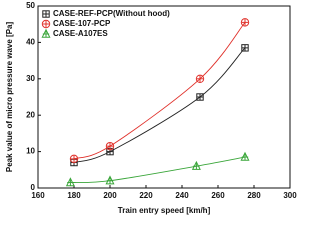 The width and height of the screenshot is (320, 240). Describe the element at coordinates (290, 195) in the screenshot. I see `x-tick-label: 300` at that location.